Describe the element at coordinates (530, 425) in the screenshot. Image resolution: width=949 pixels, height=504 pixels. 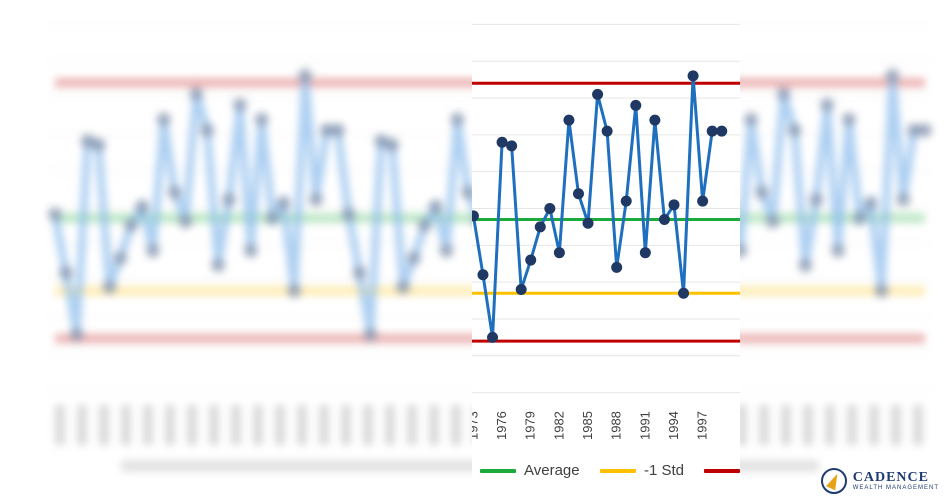
I see `x-tick-label: 1979` at that location.